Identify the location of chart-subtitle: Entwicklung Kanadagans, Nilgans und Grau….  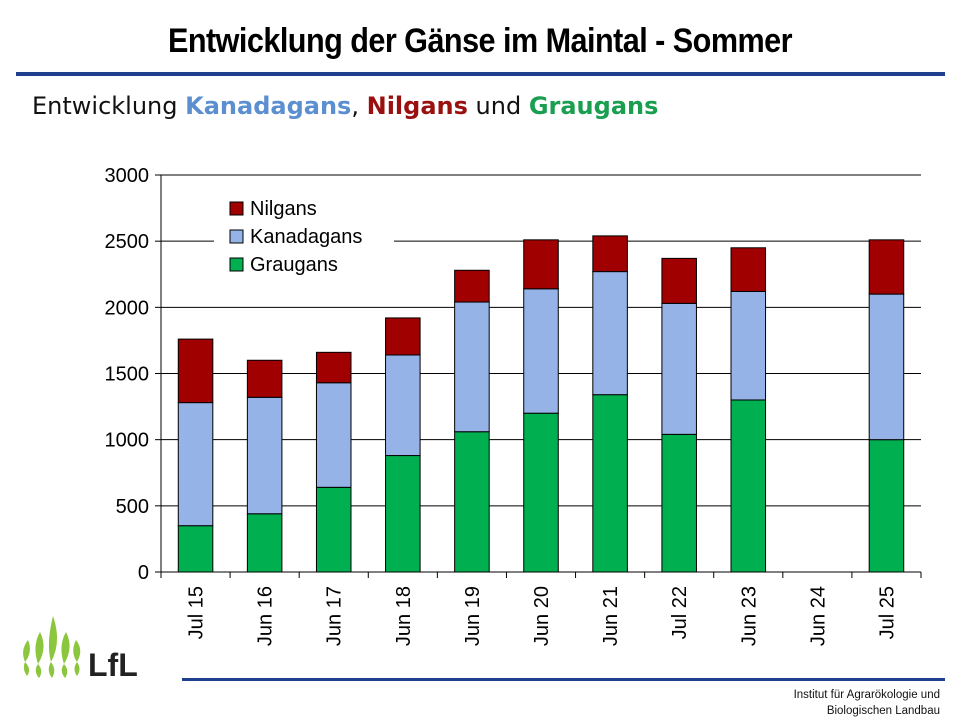
(345, 106).